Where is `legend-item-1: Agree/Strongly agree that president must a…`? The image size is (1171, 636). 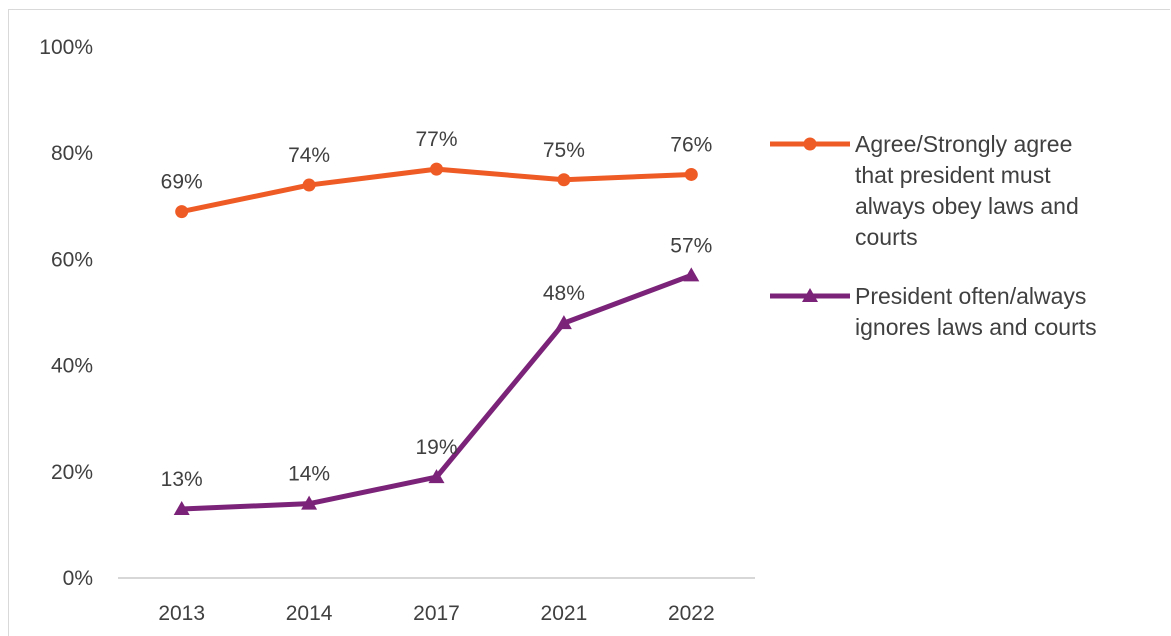 legend-item-1: Agree/Strongly agree that president must a… is located at coordinates (924, 190).